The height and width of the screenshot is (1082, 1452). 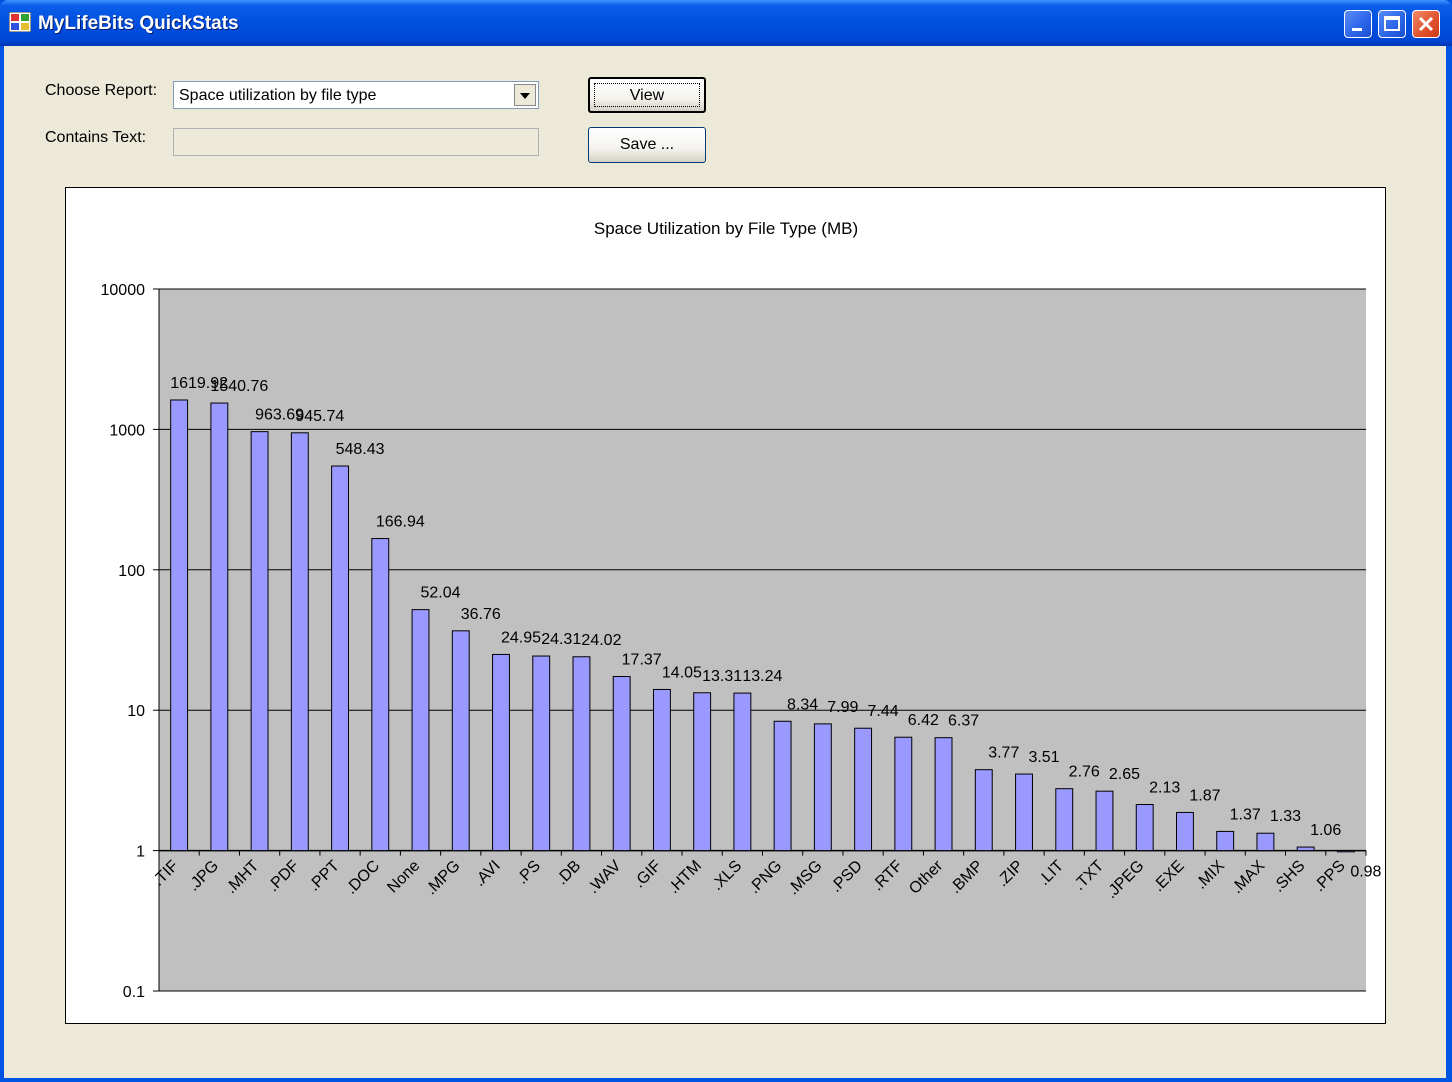 I want to click on data-label: 1619.92, so click(x=199, y=383).